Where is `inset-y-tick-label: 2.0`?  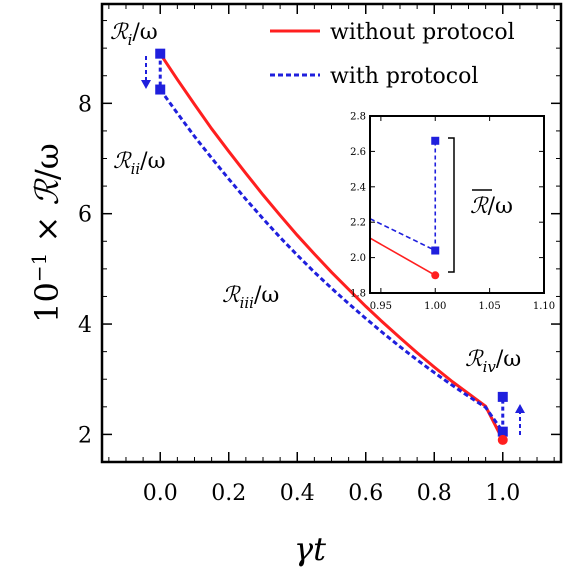
inset-y-tick-label: 2.0 is located at coordinates (358, 258).